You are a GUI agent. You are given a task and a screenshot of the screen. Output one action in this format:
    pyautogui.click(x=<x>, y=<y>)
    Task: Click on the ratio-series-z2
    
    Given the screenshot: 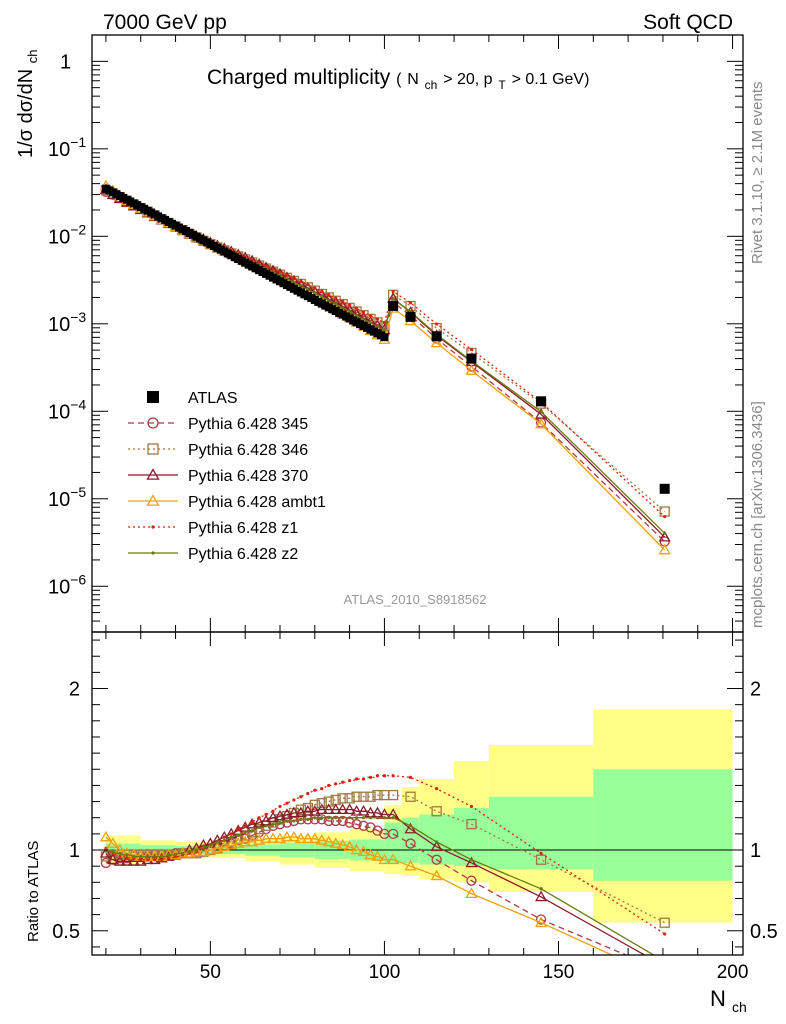 What is the action you would take?
    pyautogui.click(x=385, y=889)
    